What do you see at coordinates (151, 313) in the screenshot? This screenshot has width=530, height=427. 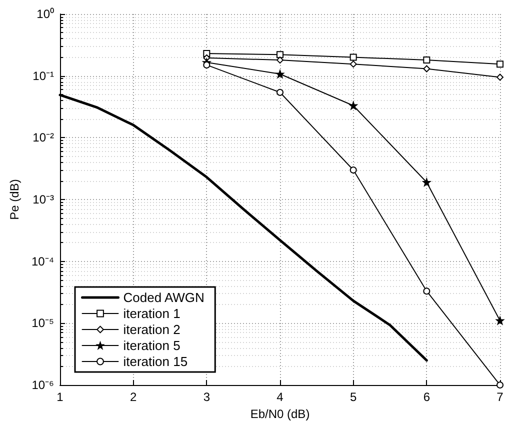 I see `legend-label: iteration 1` at bounding box center [151, 313].